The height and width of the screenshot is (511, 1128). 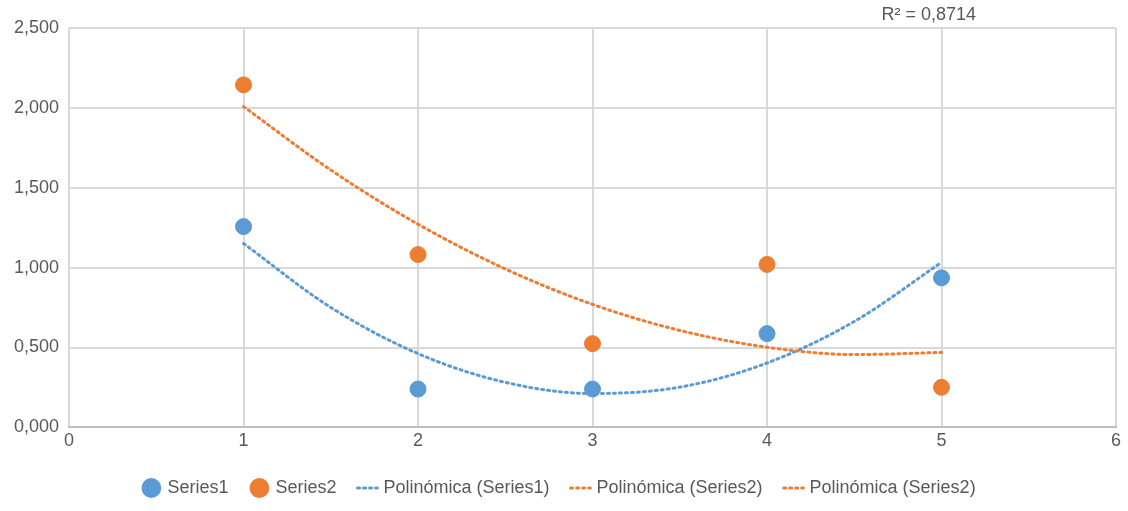 I want to click on legend-label: Series2, so click(x=306, y=486).